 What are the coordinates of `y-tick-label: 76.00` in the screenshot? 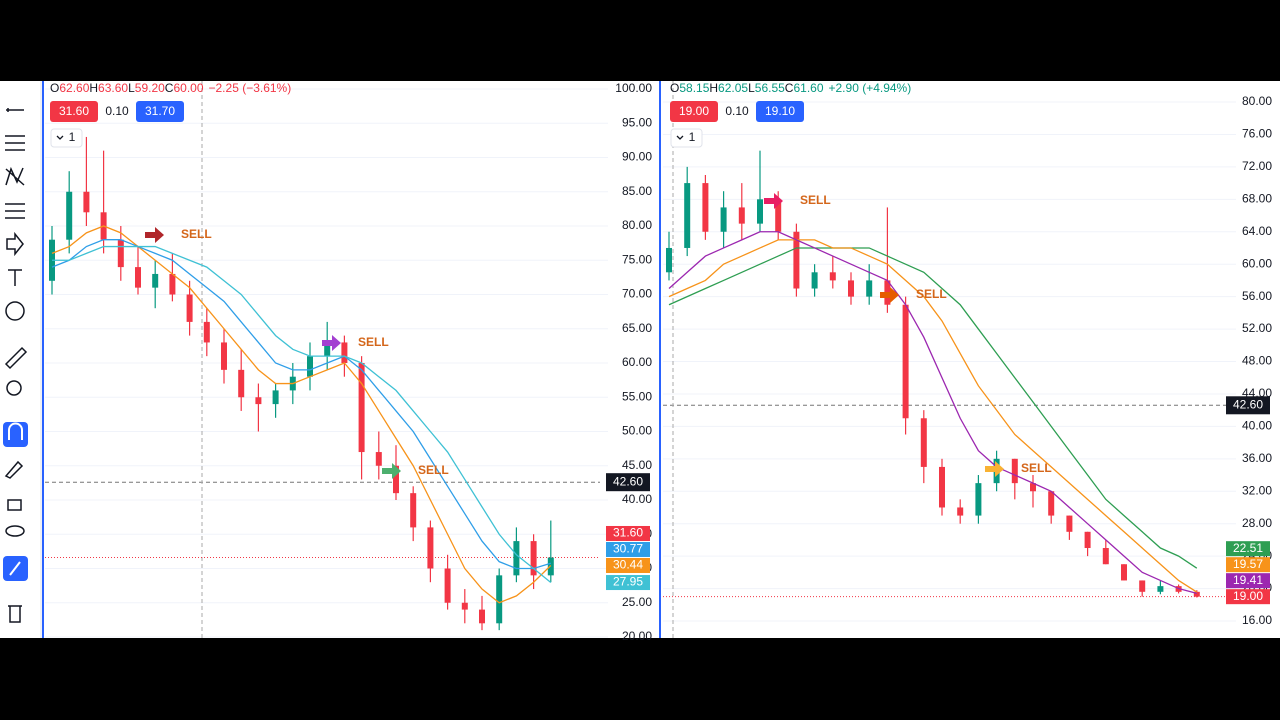 It's located at (1257, 134).